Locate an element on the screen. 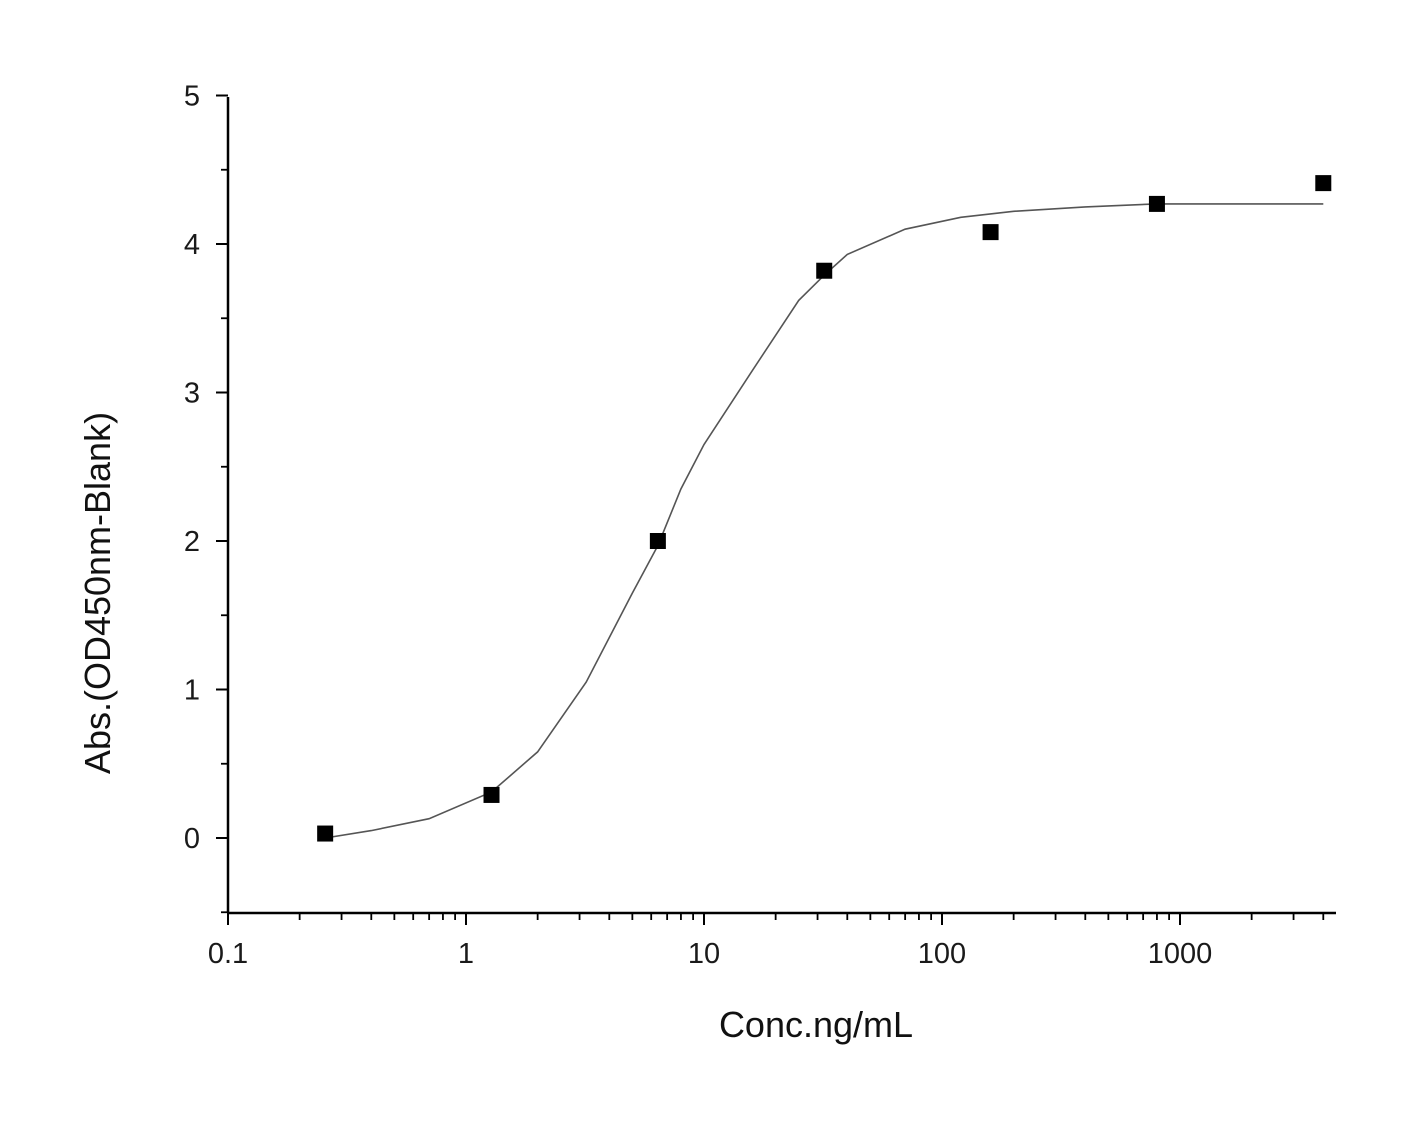 Image resolution: width=1416 pixels, height=1125 pixels. y-tick-label: 3 is located at coordinates (192, 394).